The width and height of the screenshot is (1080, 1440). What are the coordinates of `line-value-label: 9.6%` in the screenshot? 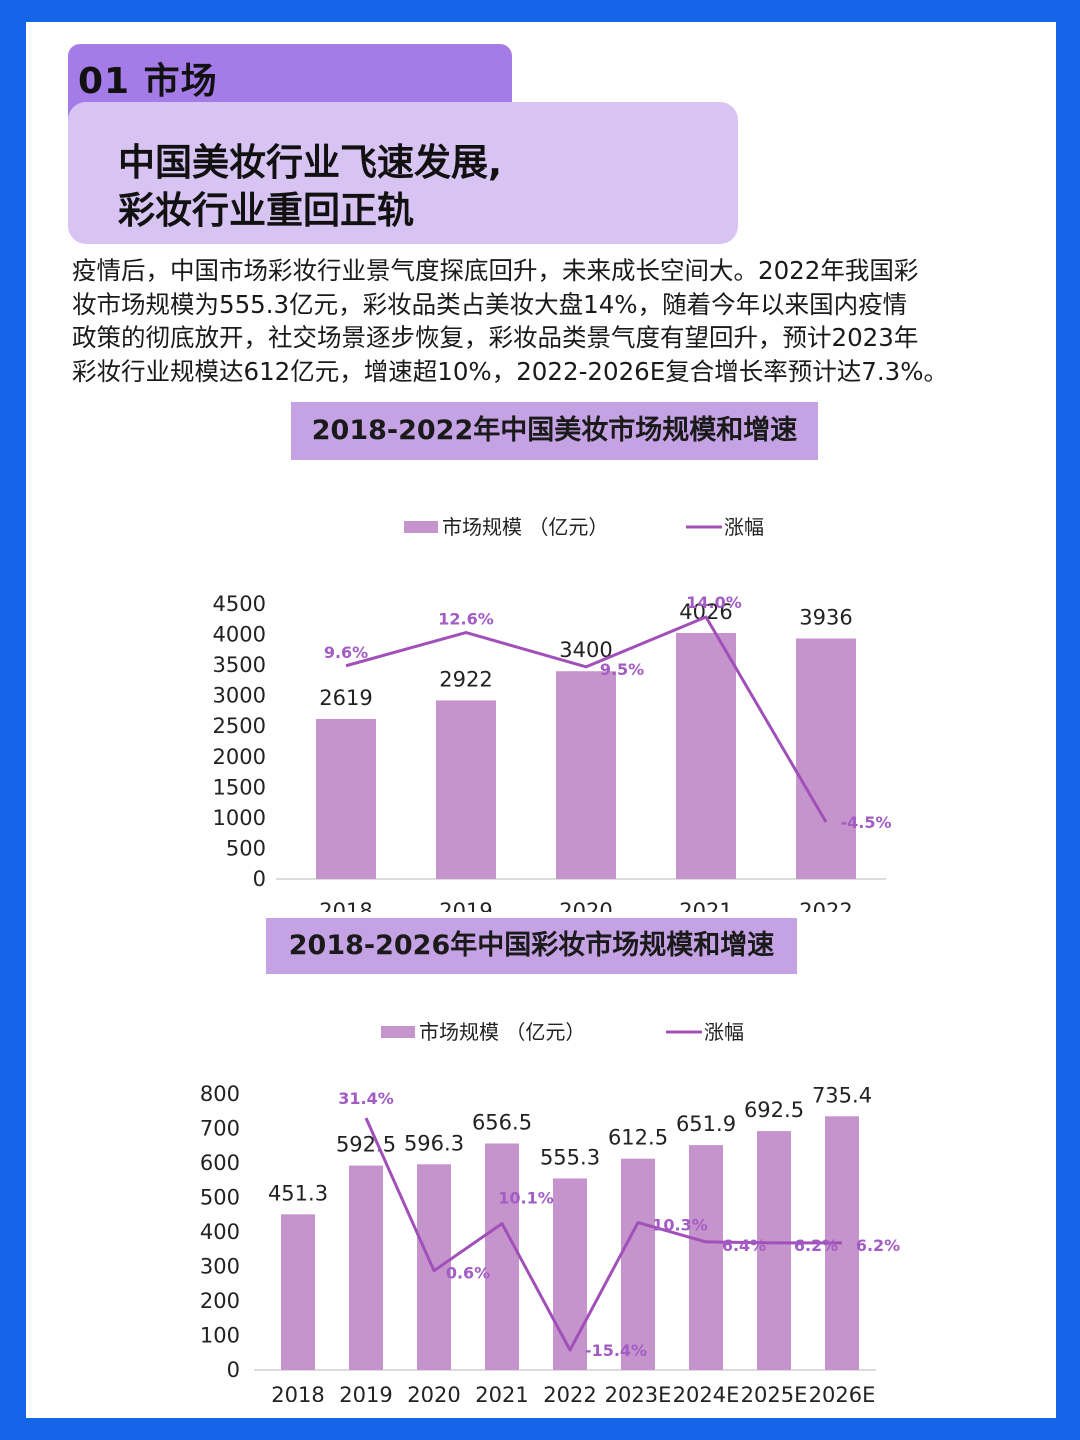 It's located at (346, 652).